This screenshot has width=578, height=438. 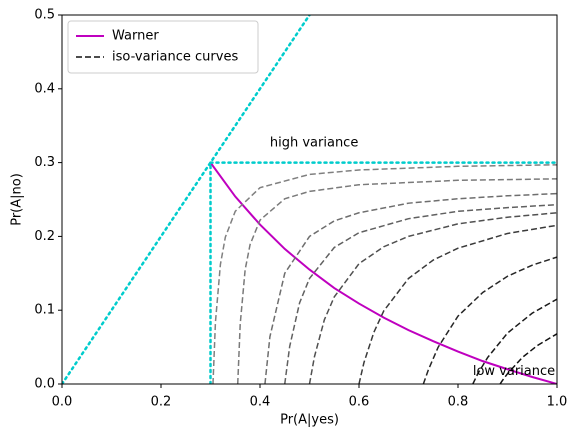 What do you see at coordinates (458, 402) in the screenshot?
I see `x-tick-label: 0.8` at bounding box center [458, 402].